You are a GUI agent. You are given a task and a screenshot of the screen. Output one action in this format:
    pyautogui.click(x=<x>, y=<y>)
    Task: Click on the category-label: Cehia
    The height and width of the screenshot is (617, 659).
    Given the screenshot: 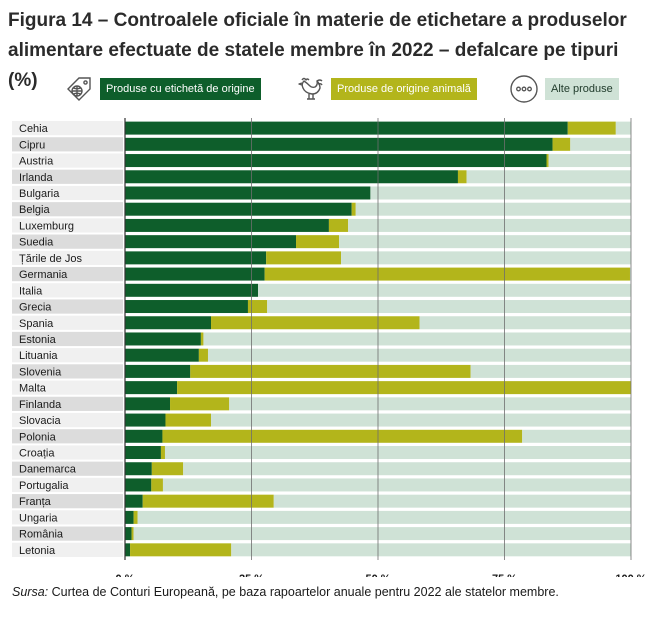 What is the action you would take?
    pyautogui.click(x=34, y=129)
    